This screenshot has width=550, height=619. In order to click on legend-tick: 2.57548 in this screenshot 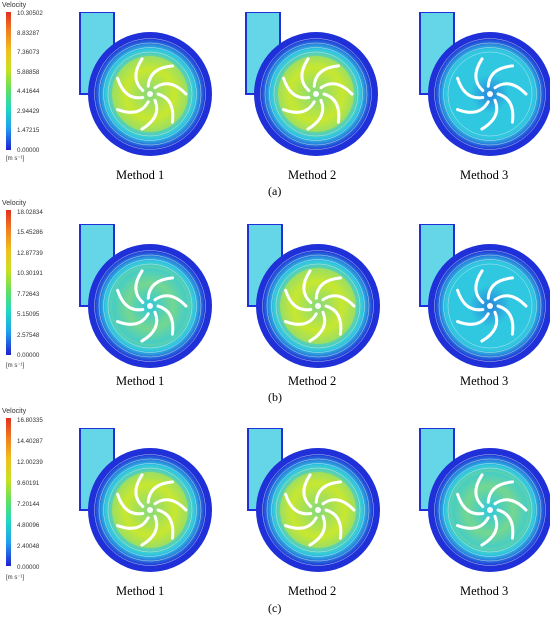, I will do `click(28, 335)`.